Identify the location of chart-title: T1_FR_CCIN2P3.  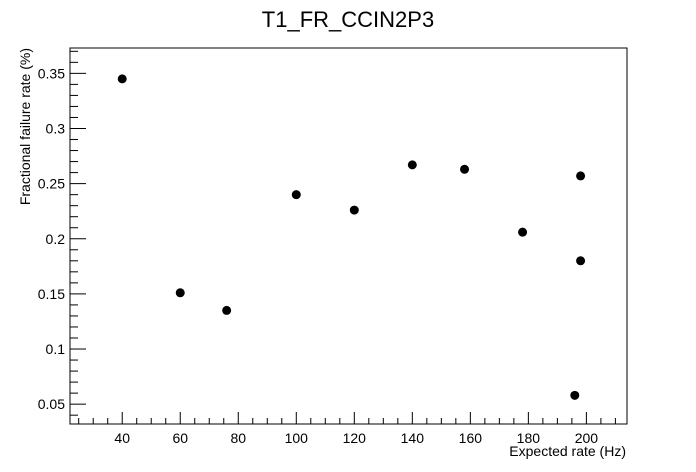
(348, 19).